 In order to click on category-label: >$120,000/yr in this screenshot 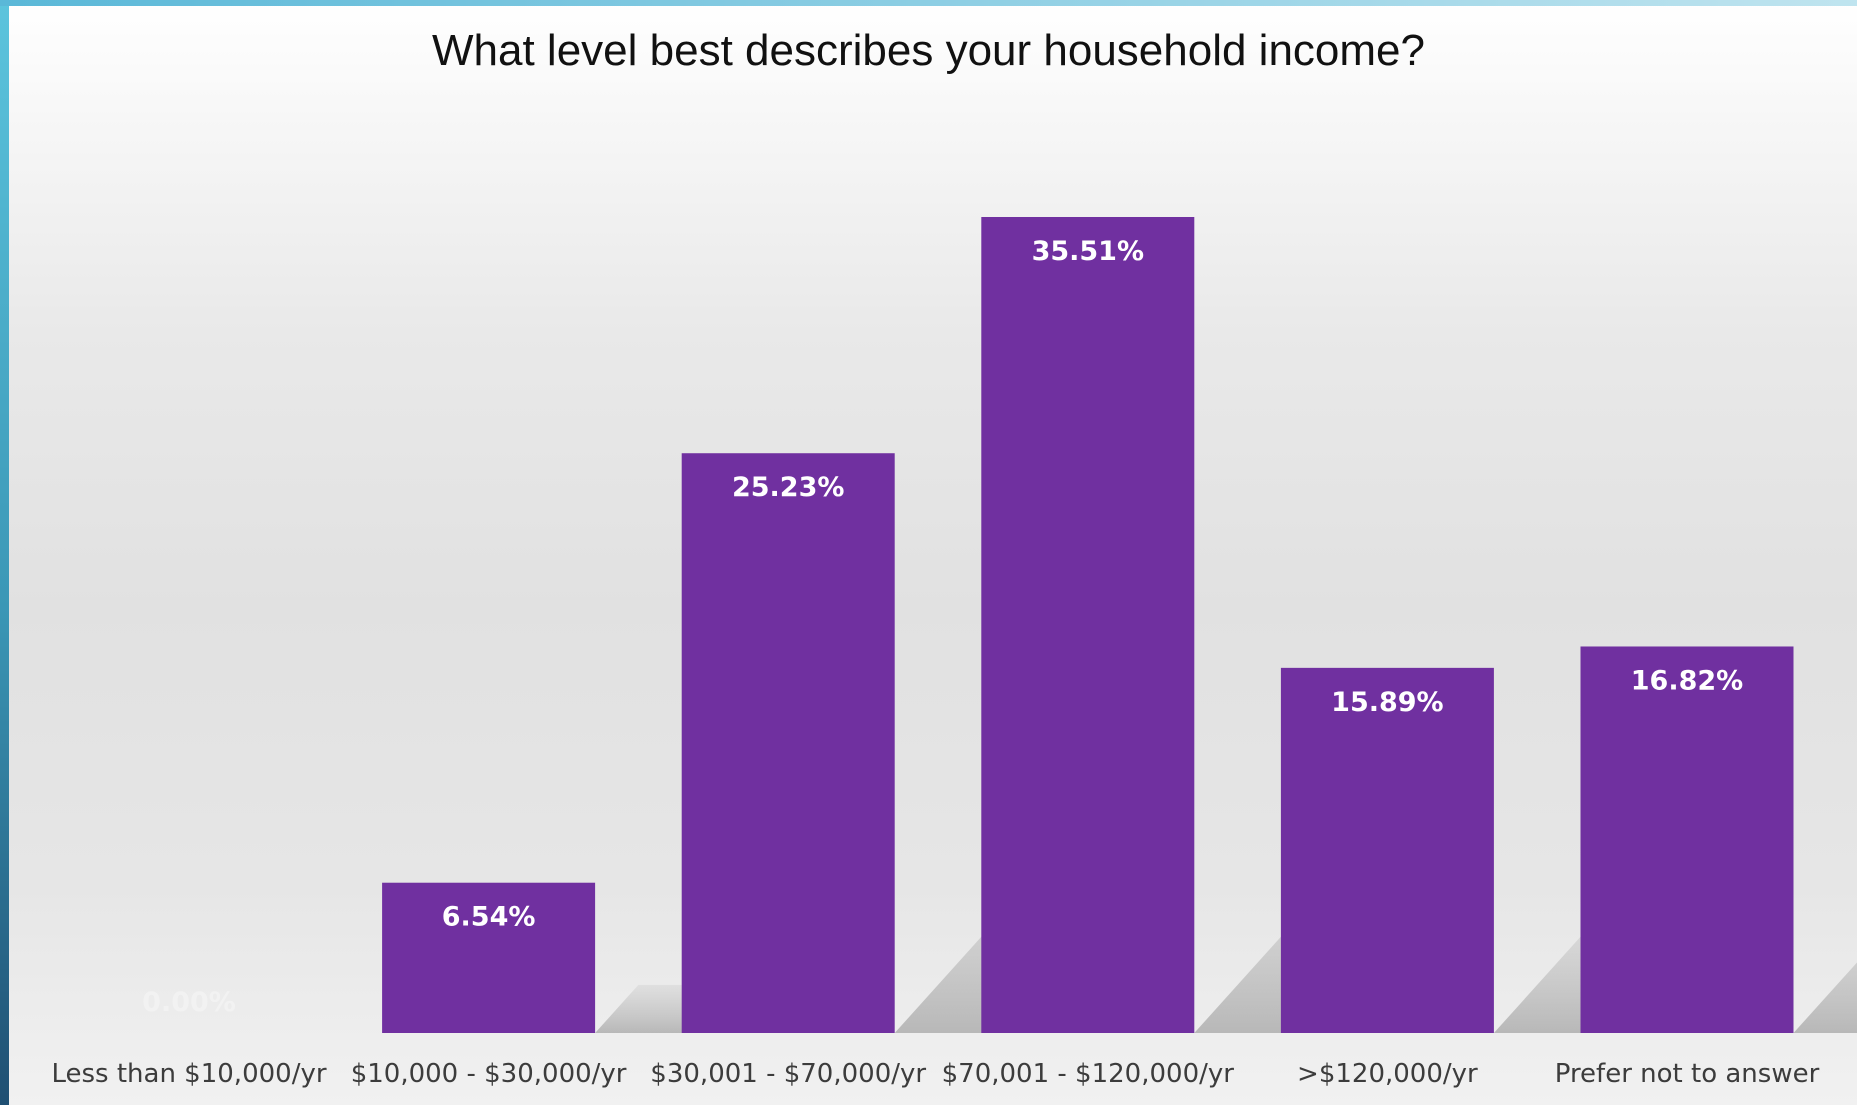, I will do `click(1387, 1074)`.